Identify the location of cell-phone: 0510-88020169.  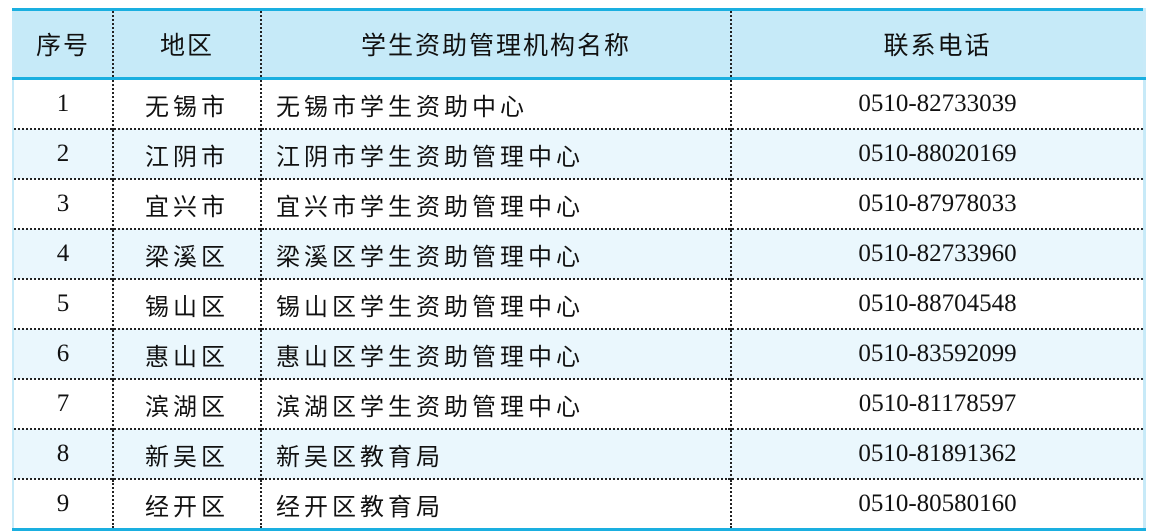
(937, 153).